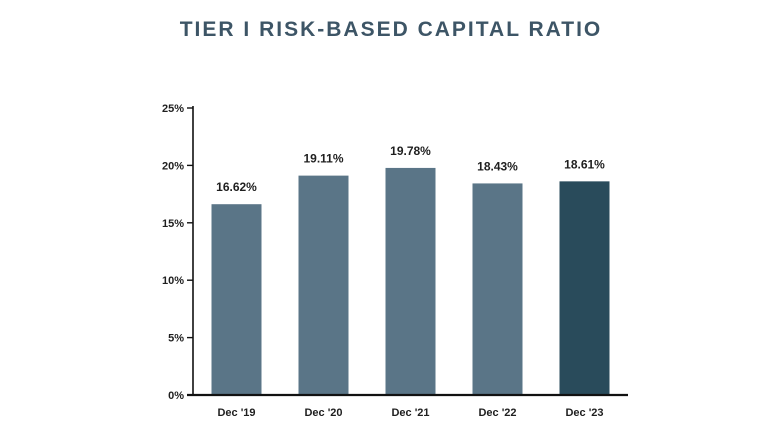 This screenshot has height=440, width=782. What do you see at coordinates (584, 413) in the screenshot?
I see `x-tick-label: Dec '23` at bounding box center [584, 413].